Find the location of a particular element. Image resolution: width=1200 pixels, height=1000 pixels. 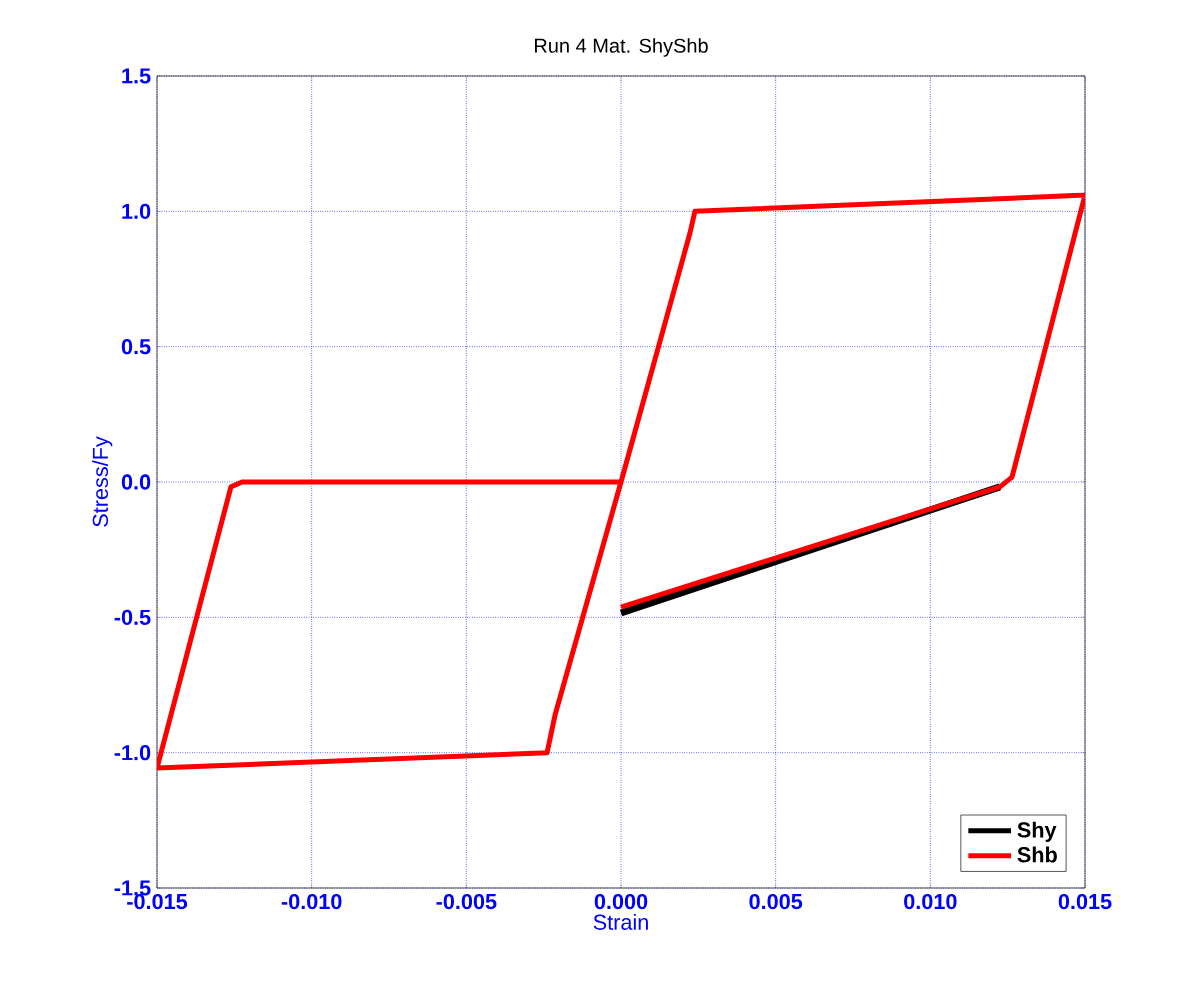

y-tick-label: -1.0 is located at coordinates (132, 752).